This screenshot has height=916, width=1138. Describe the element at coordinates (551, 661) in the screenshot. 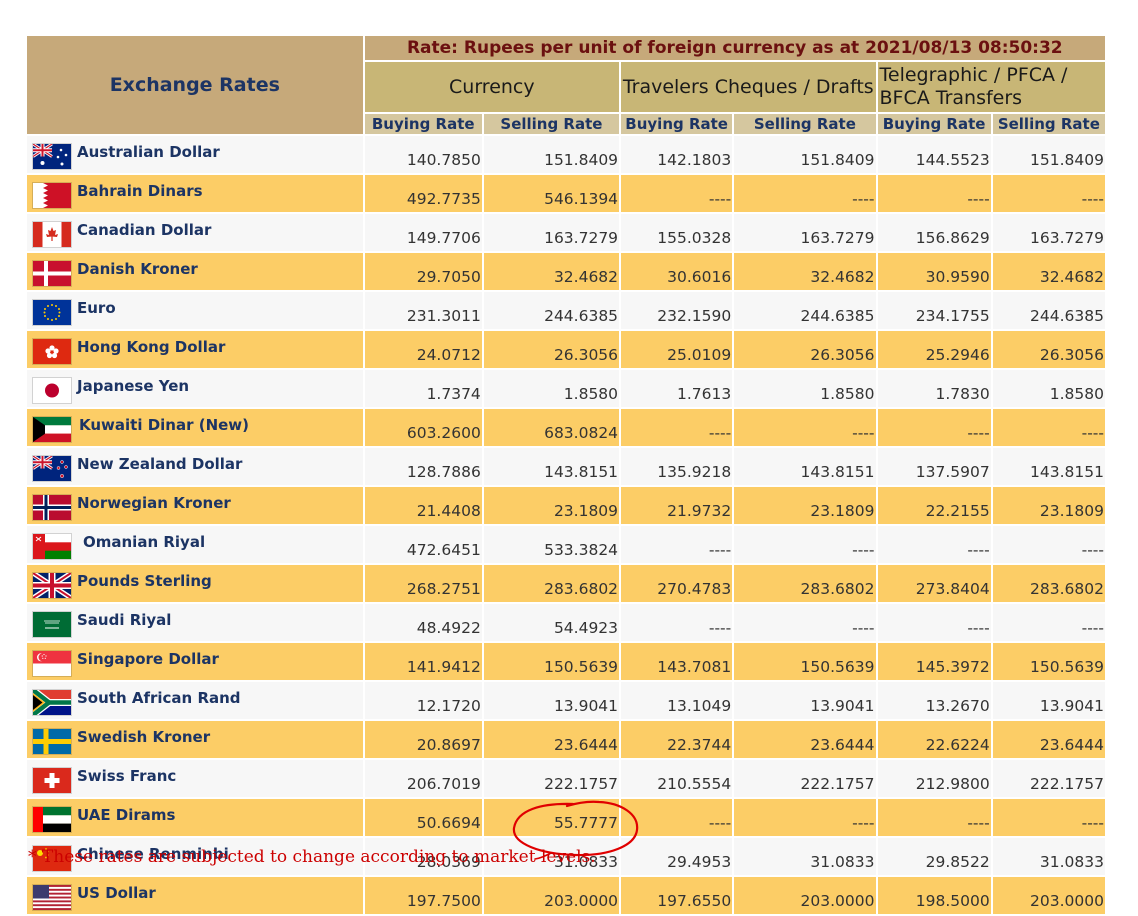

I see `currency-selling-rate: 150.5639` at that location.